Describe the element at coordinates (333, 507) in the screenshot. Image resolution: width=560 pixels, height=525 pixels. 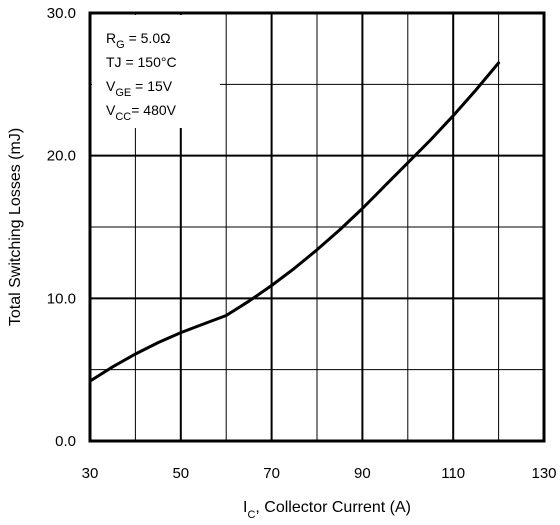
I see `x-axis-title-rest: , Collector Current (A)` at that location.